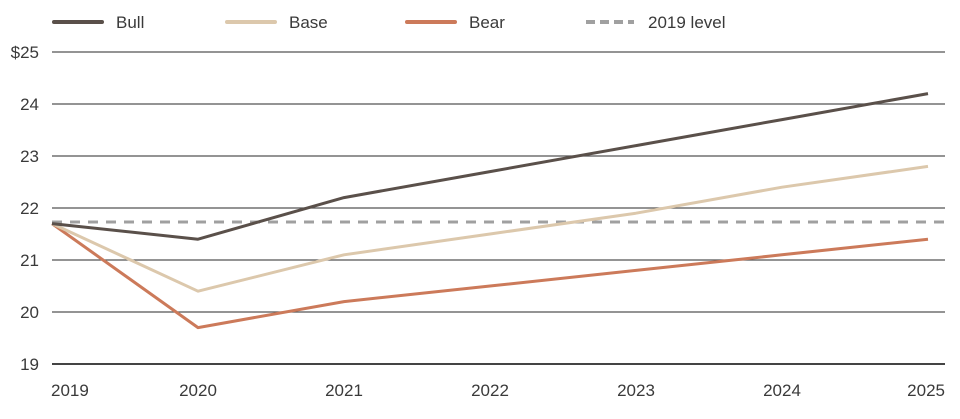  I want to click on x-tick-label: 2023, so click(636, 390).